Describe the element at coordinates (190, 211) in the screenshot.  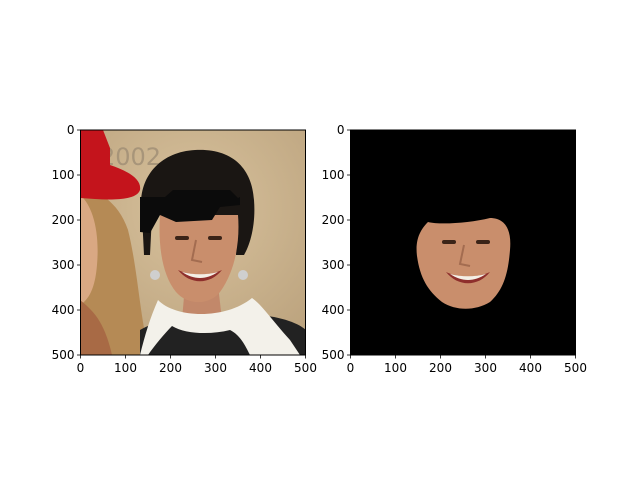
I see `black-patch` at that location.